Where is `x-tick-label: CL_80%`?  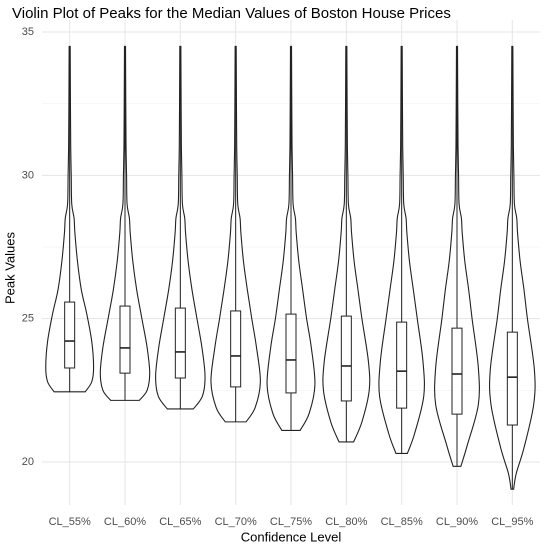 x-tick-label: CL_80% is located at coordinates (346, 522).